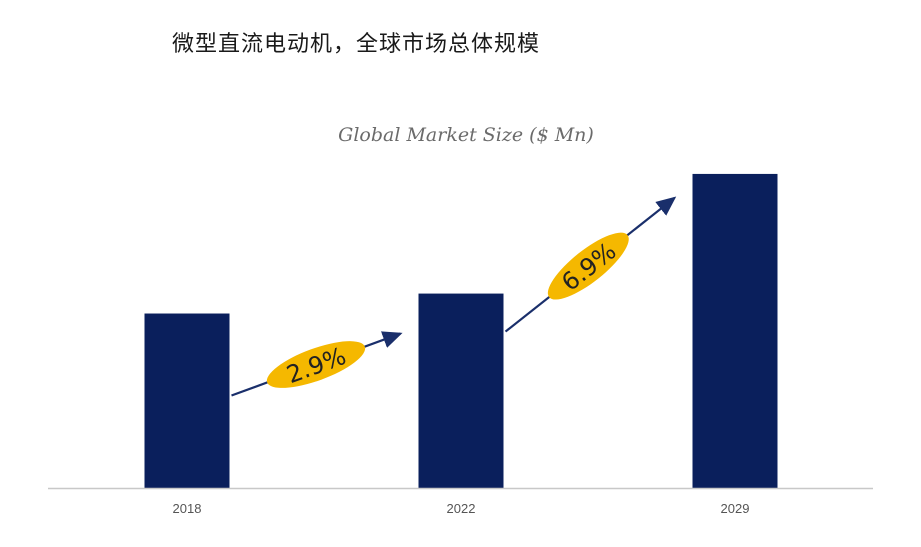  What do you see at coordinates (187, 400) in the screenshot?
I see `bar-2018` at bounding box center [187, 400].